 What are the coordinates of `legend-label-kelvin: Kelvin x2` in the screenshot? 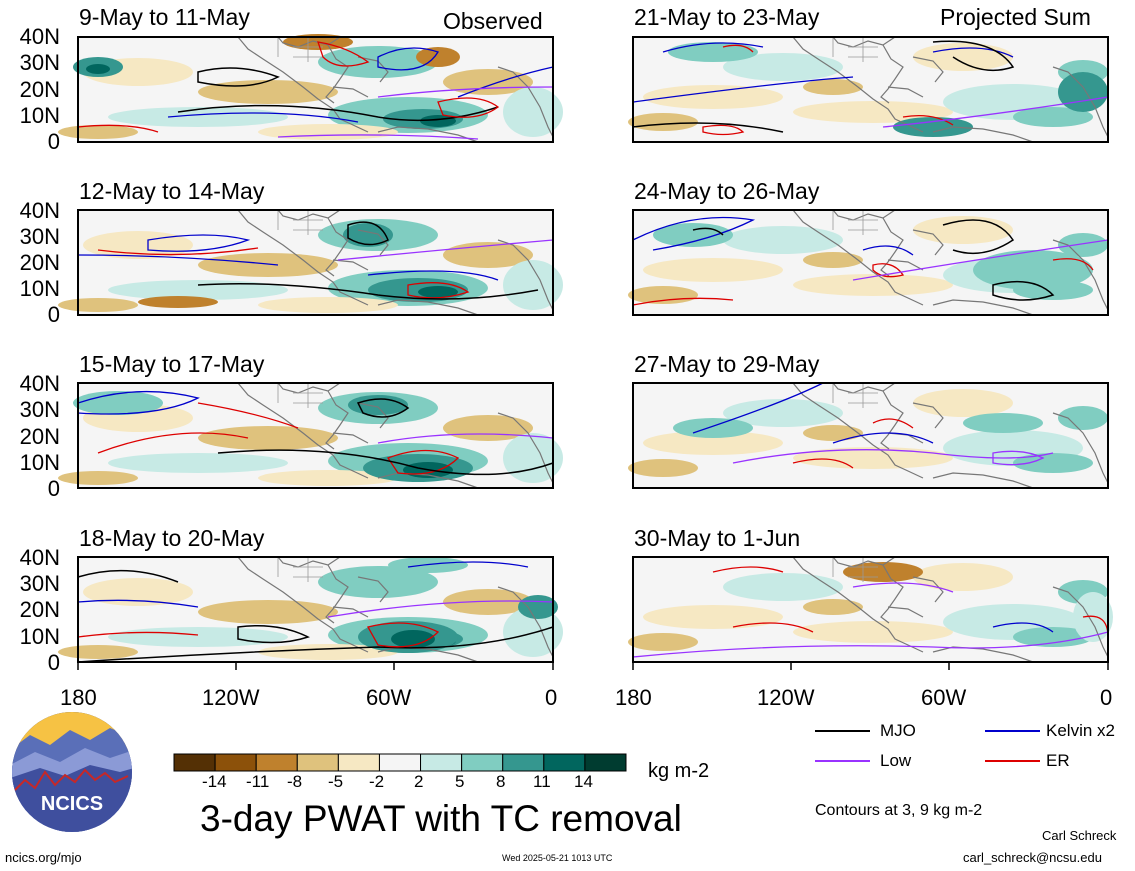 It's located at (1080, 730).